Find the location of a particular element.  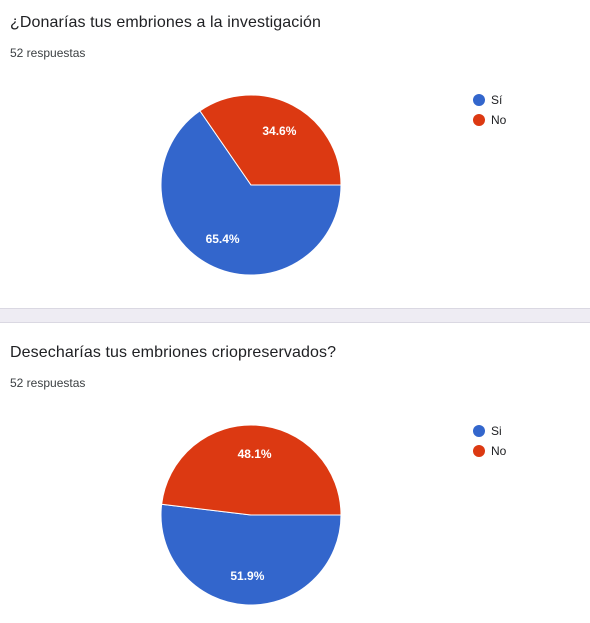

card-separator is located at coordinates (295, 315).